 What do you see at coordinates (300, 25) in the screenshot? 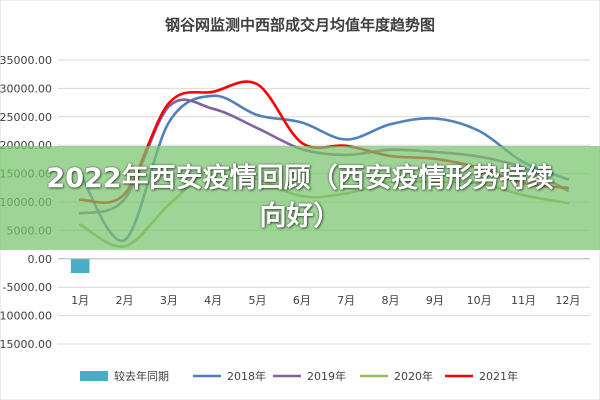
I see `chart-title: 钢谷网监测中西部成交月均值年度趋势图` at bounding box center [300, 25].